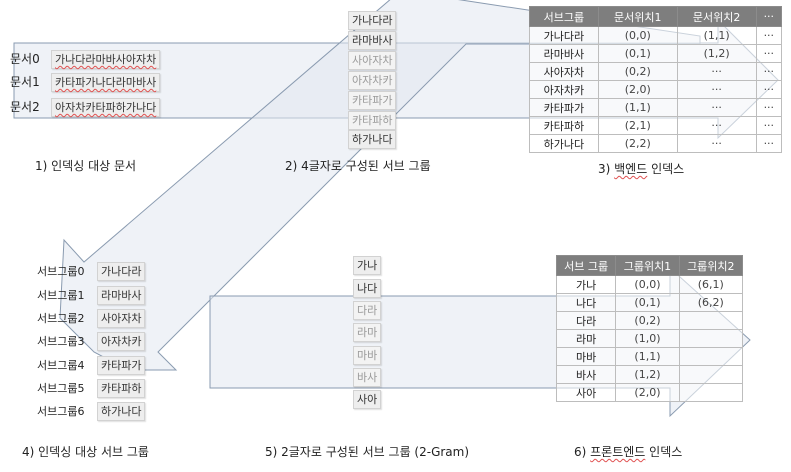 This screenshot has height=472, width=791. Describe the element at coordinates (372, 60) in the screenshot. I see `subgroup4-chip: 사아자차` at that location.